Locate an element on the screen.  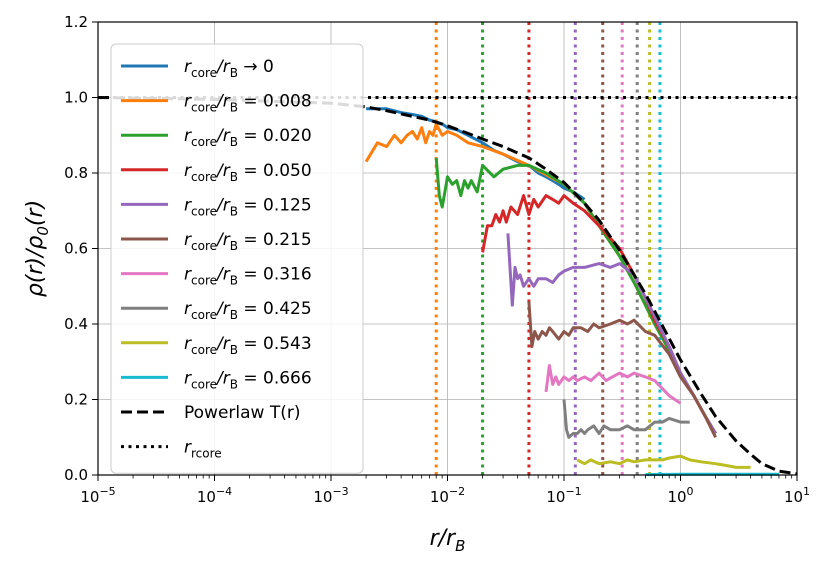
y-tick-label: 0.6 is located at coordinates (76, 249).